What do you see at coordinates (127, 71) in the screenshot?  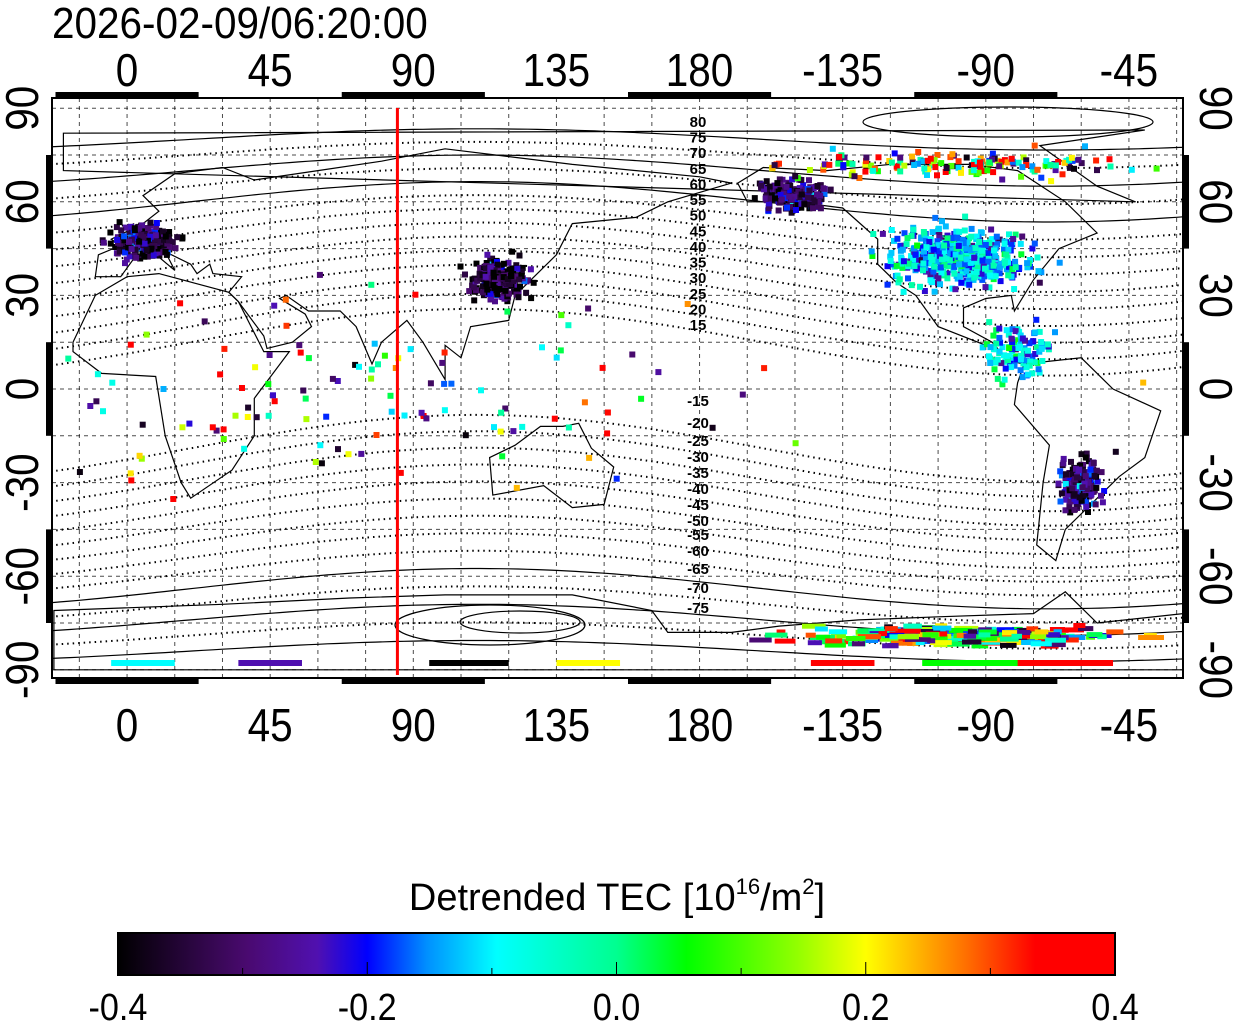 I see `longitude-tick-label: 0` at bounding box center [127, 71].